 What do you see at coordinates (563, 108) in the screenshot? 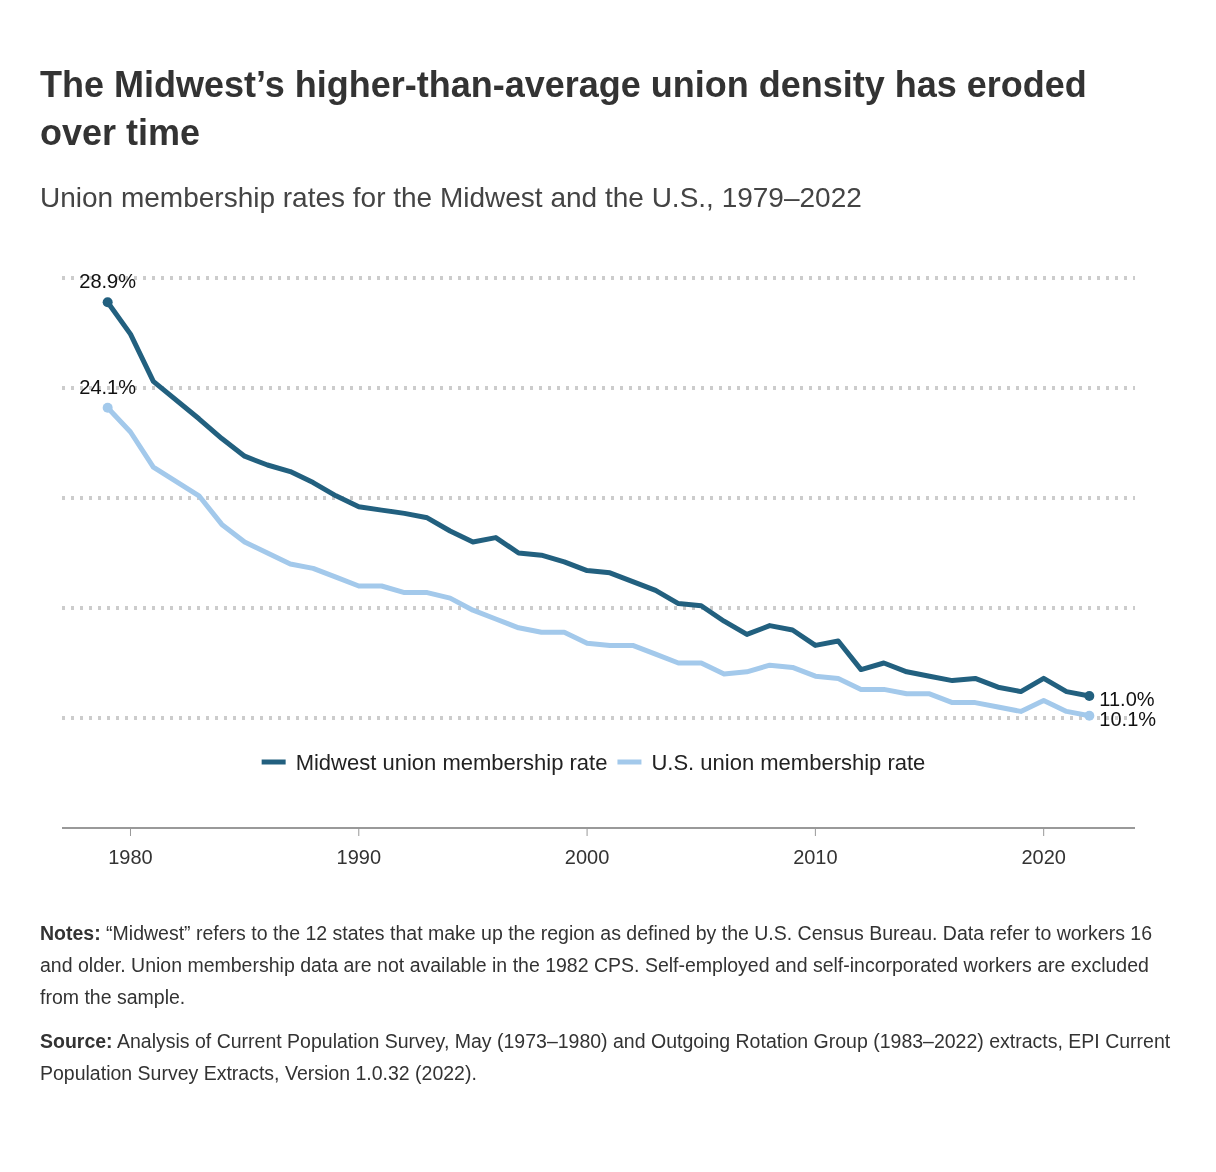
I see `chart-title: The Midwest’s higher-than-average union density has eroded over time` at bounding box center [563, 108].